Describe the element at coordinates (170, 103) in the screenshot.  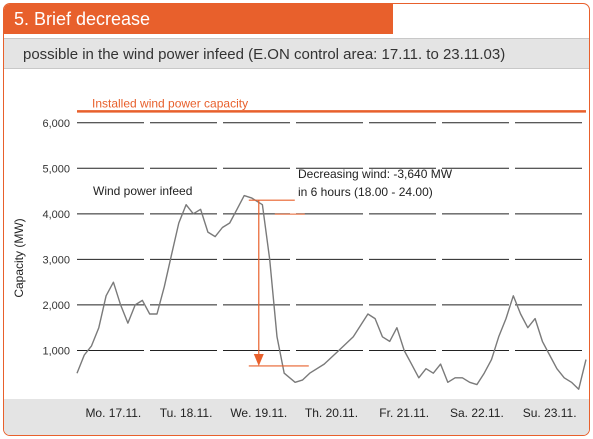
I see `installed-capacity-label: Installed wind power capacity` at that location.